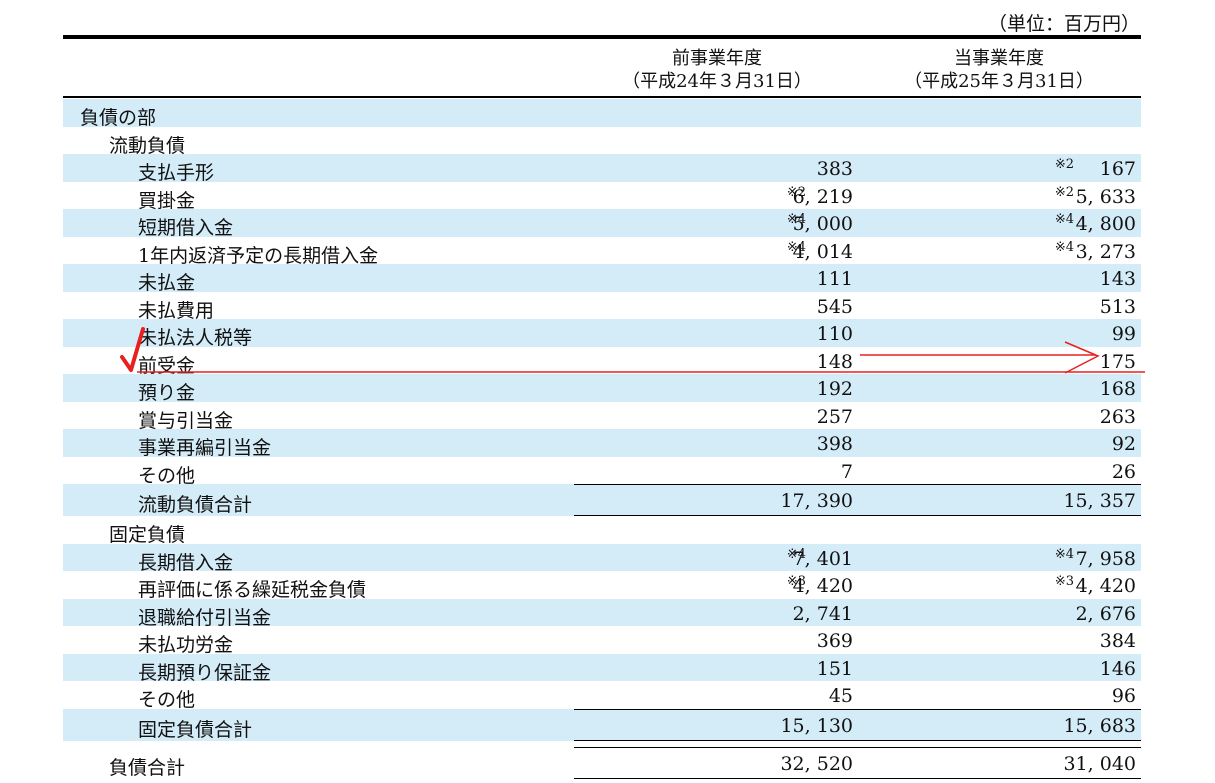 The width and height of the screenshot is (1215, 783). What do you see at coordinates (1117, 389) in the screenshot?
I see `current-year-value: 168` at bounding box center [1117, 389].